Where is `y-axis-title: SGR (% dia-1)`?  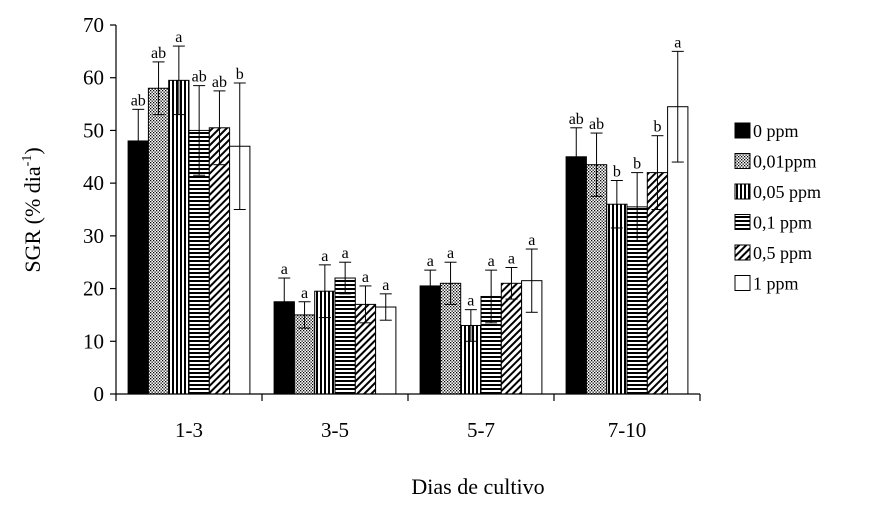 y-axis-title: SGR (% dia-1) is located at coordinates (32, 209).